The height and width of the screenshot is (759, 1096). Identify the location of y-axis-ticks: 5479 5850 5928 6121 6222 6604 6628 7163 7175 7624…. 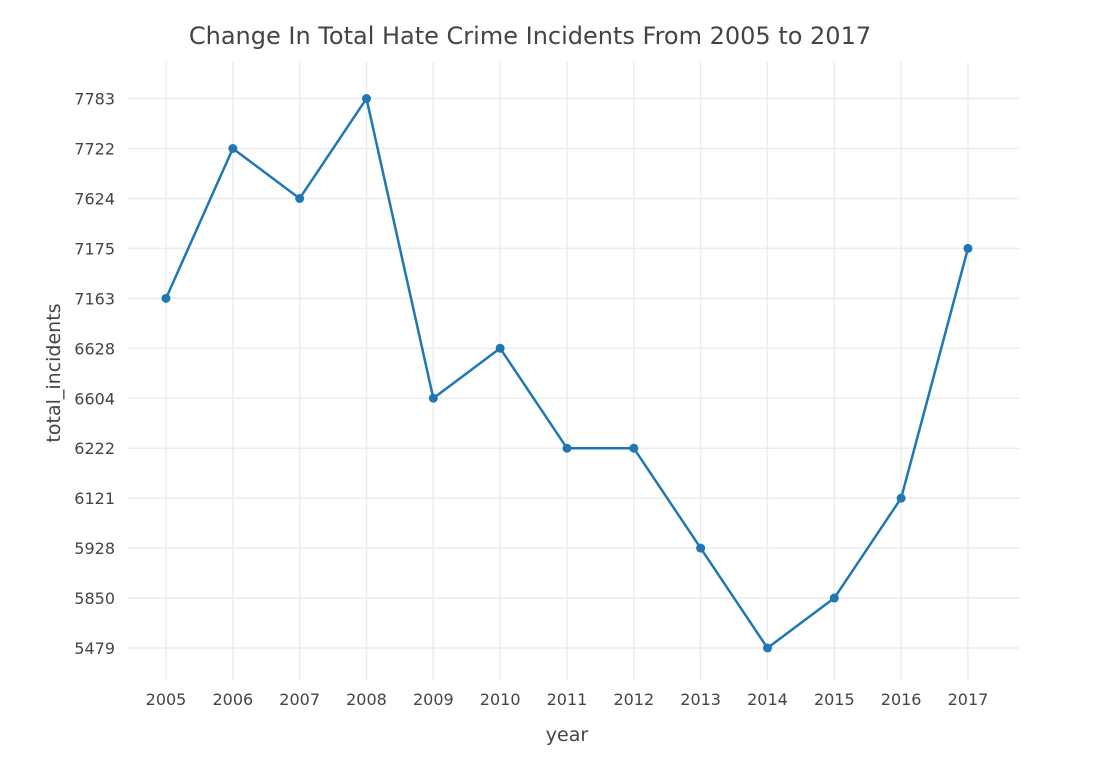
(94, 374).